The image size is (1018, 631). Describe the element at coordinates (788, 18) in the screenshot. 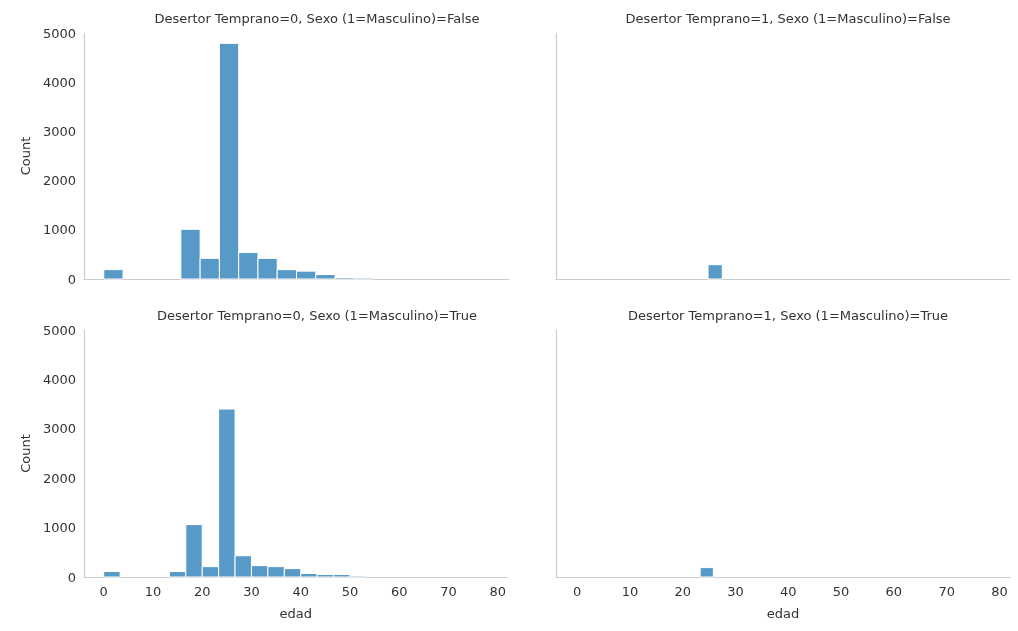

I see `chart-title: Desertor Temprano=1, Sexo (1=Masculino)=False` at that location.